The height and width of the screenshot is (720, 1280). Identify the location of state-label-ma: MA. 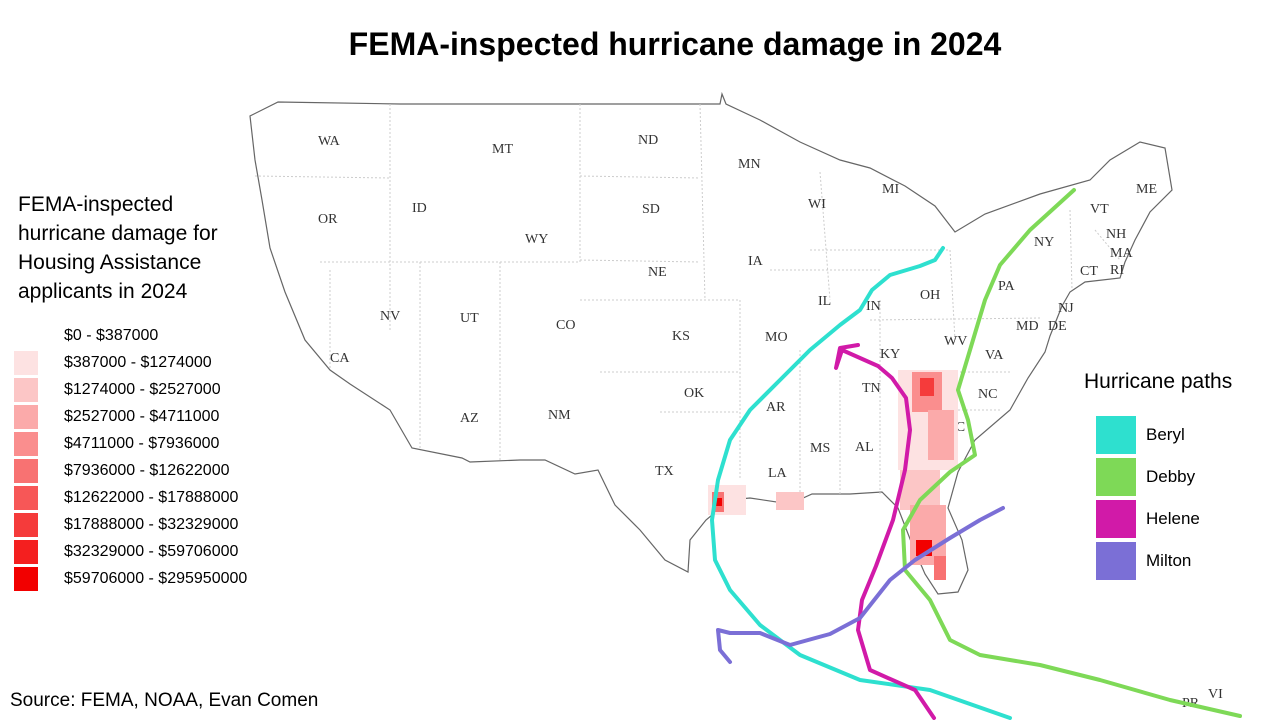
(1121, 253).